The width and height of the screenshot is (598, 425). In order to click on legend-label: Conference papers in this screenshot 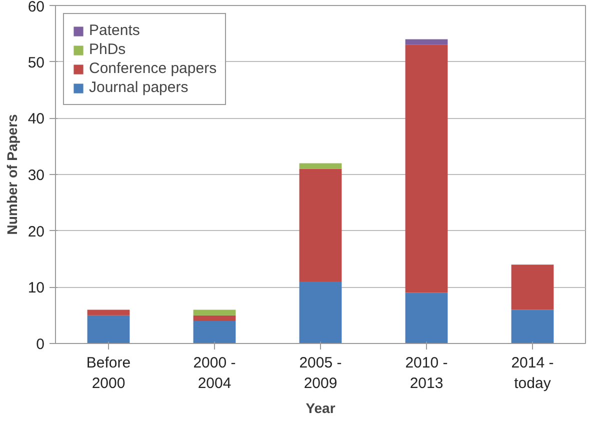, I will do `click(153, 68)`.